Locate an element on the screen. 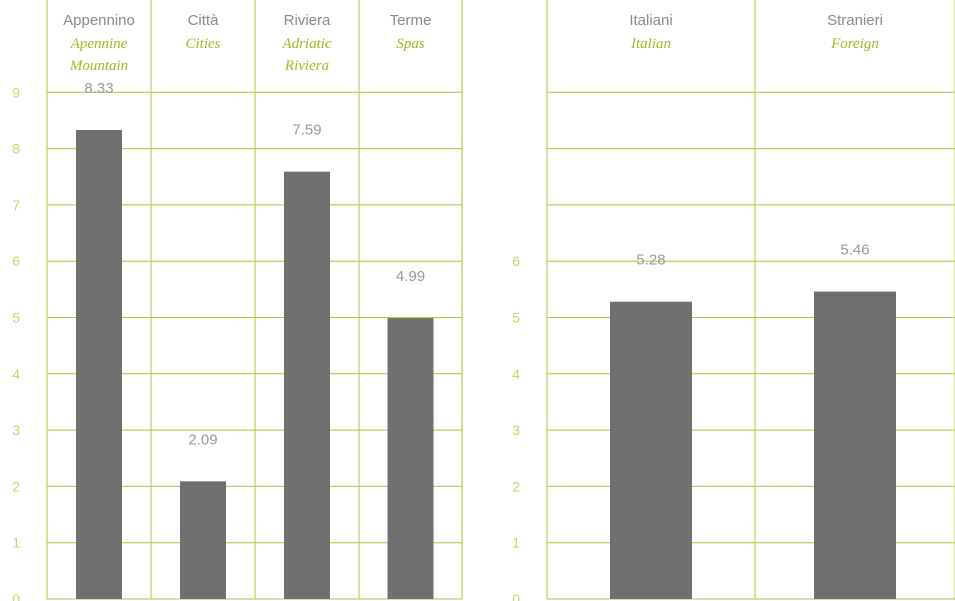  data-label: 7.59 is located at coordinates (306, 130).